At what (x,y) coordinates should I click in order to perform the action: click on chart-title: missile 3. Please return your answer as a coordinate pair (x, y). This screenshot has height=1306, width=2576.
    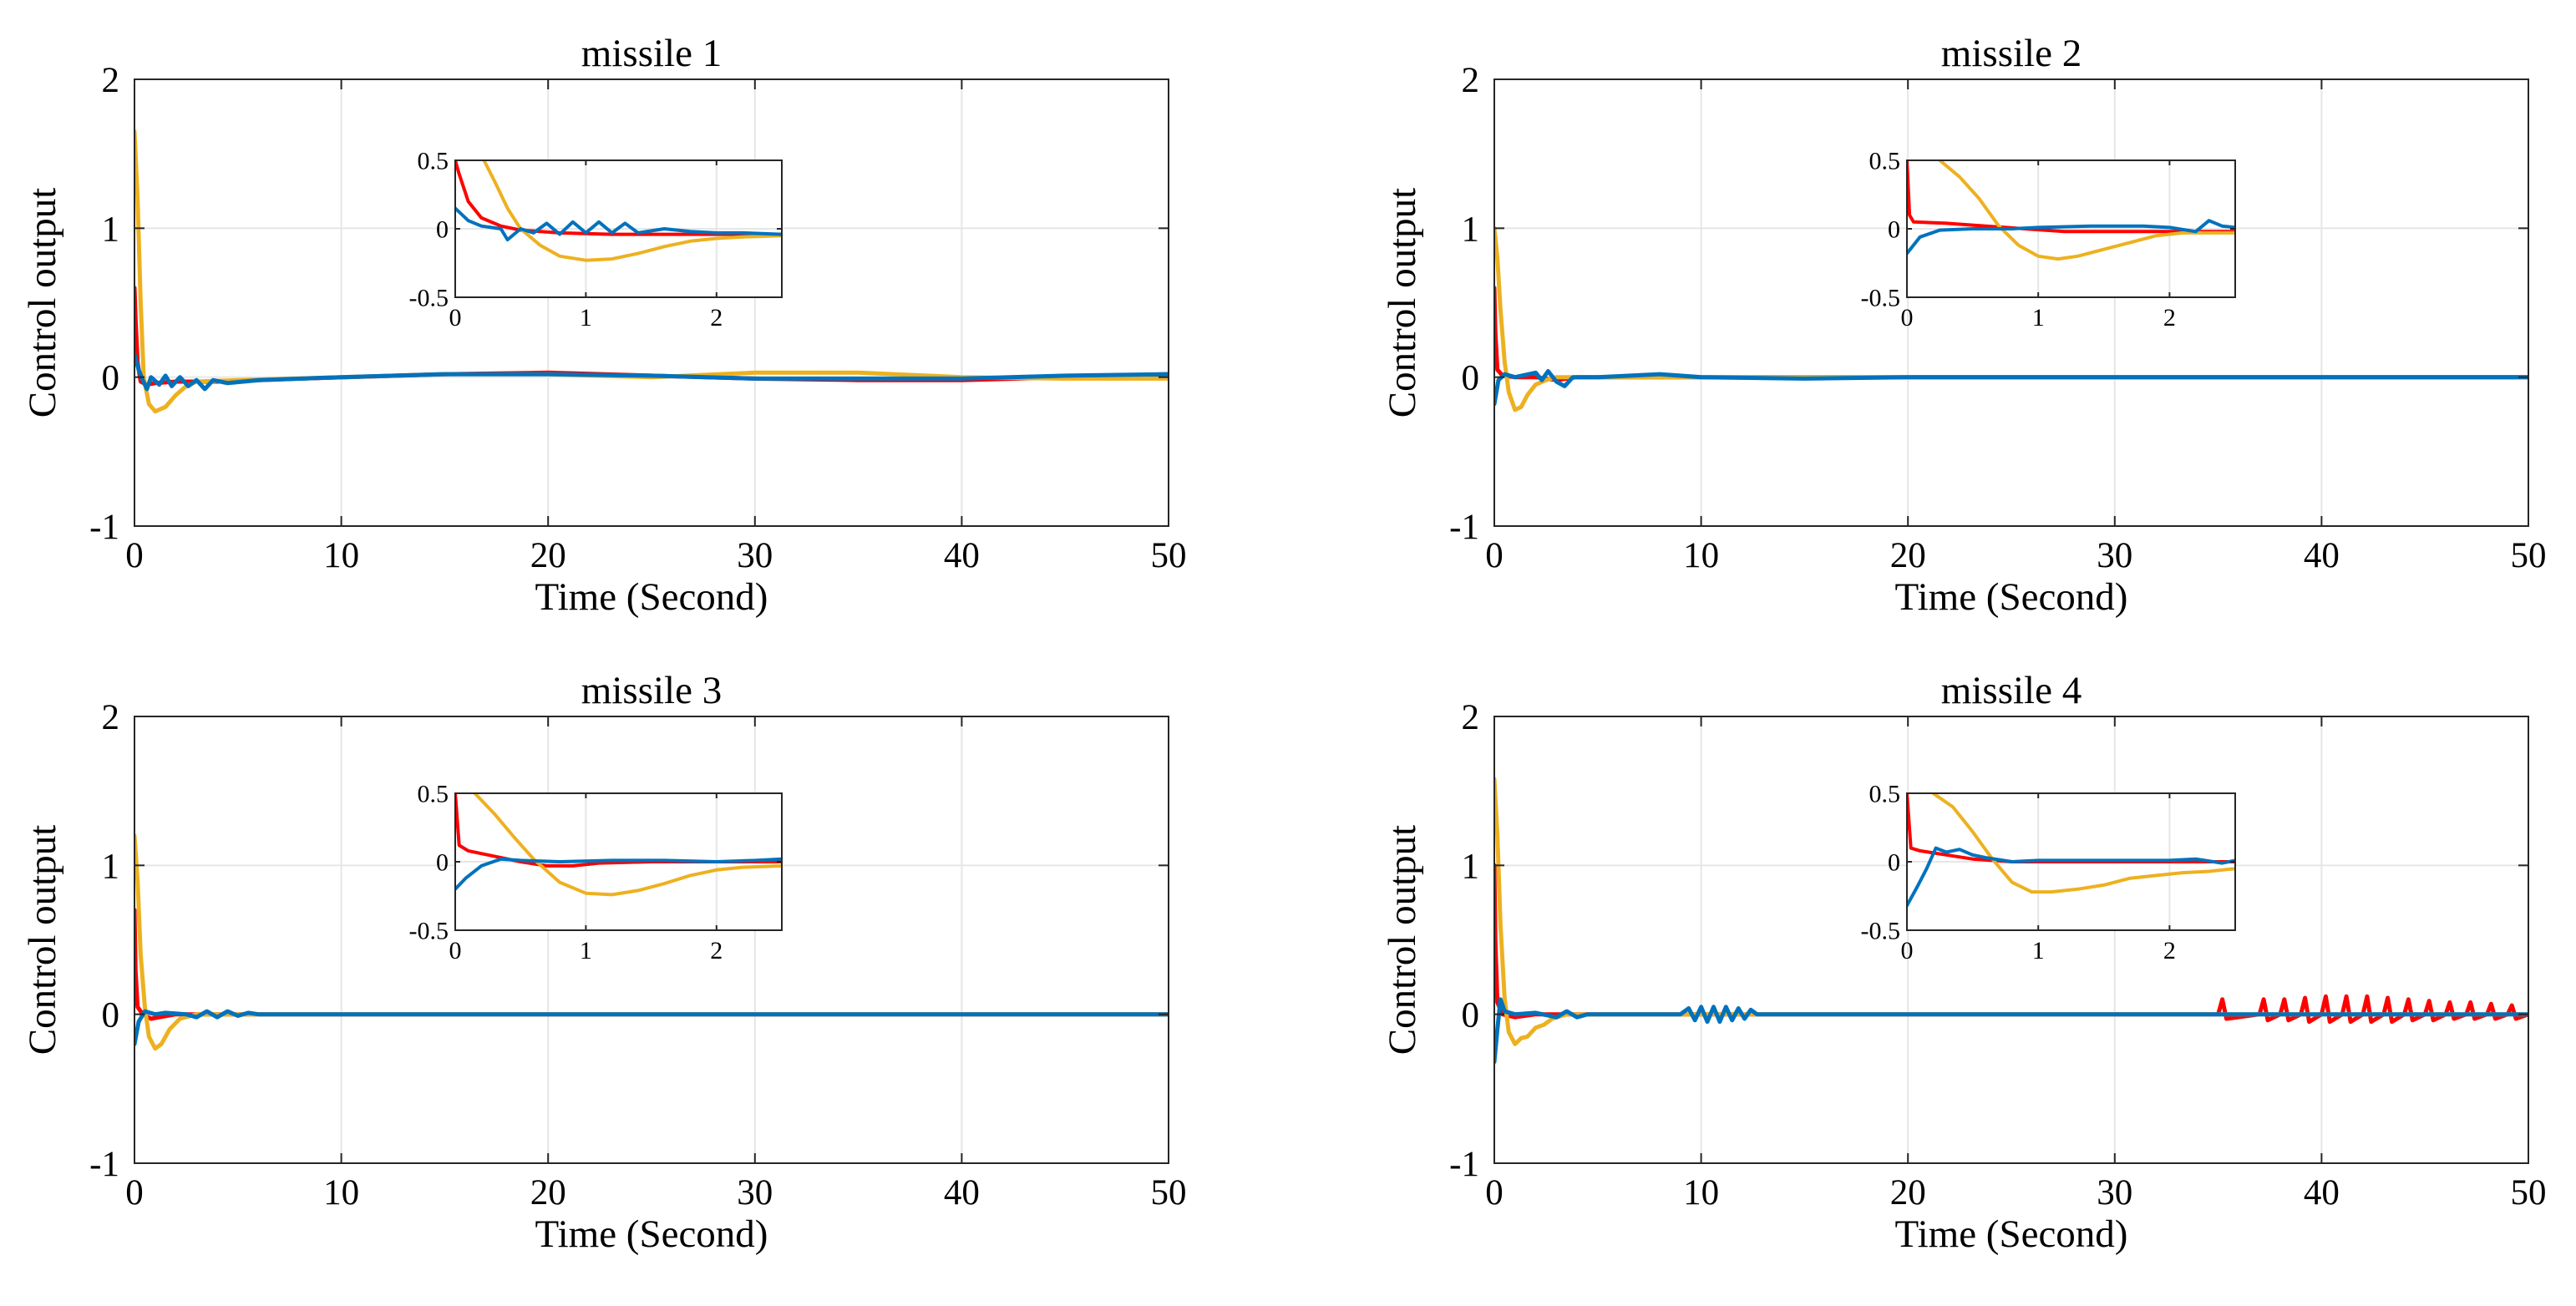
    Looking at the image, I should click on (651, 690).